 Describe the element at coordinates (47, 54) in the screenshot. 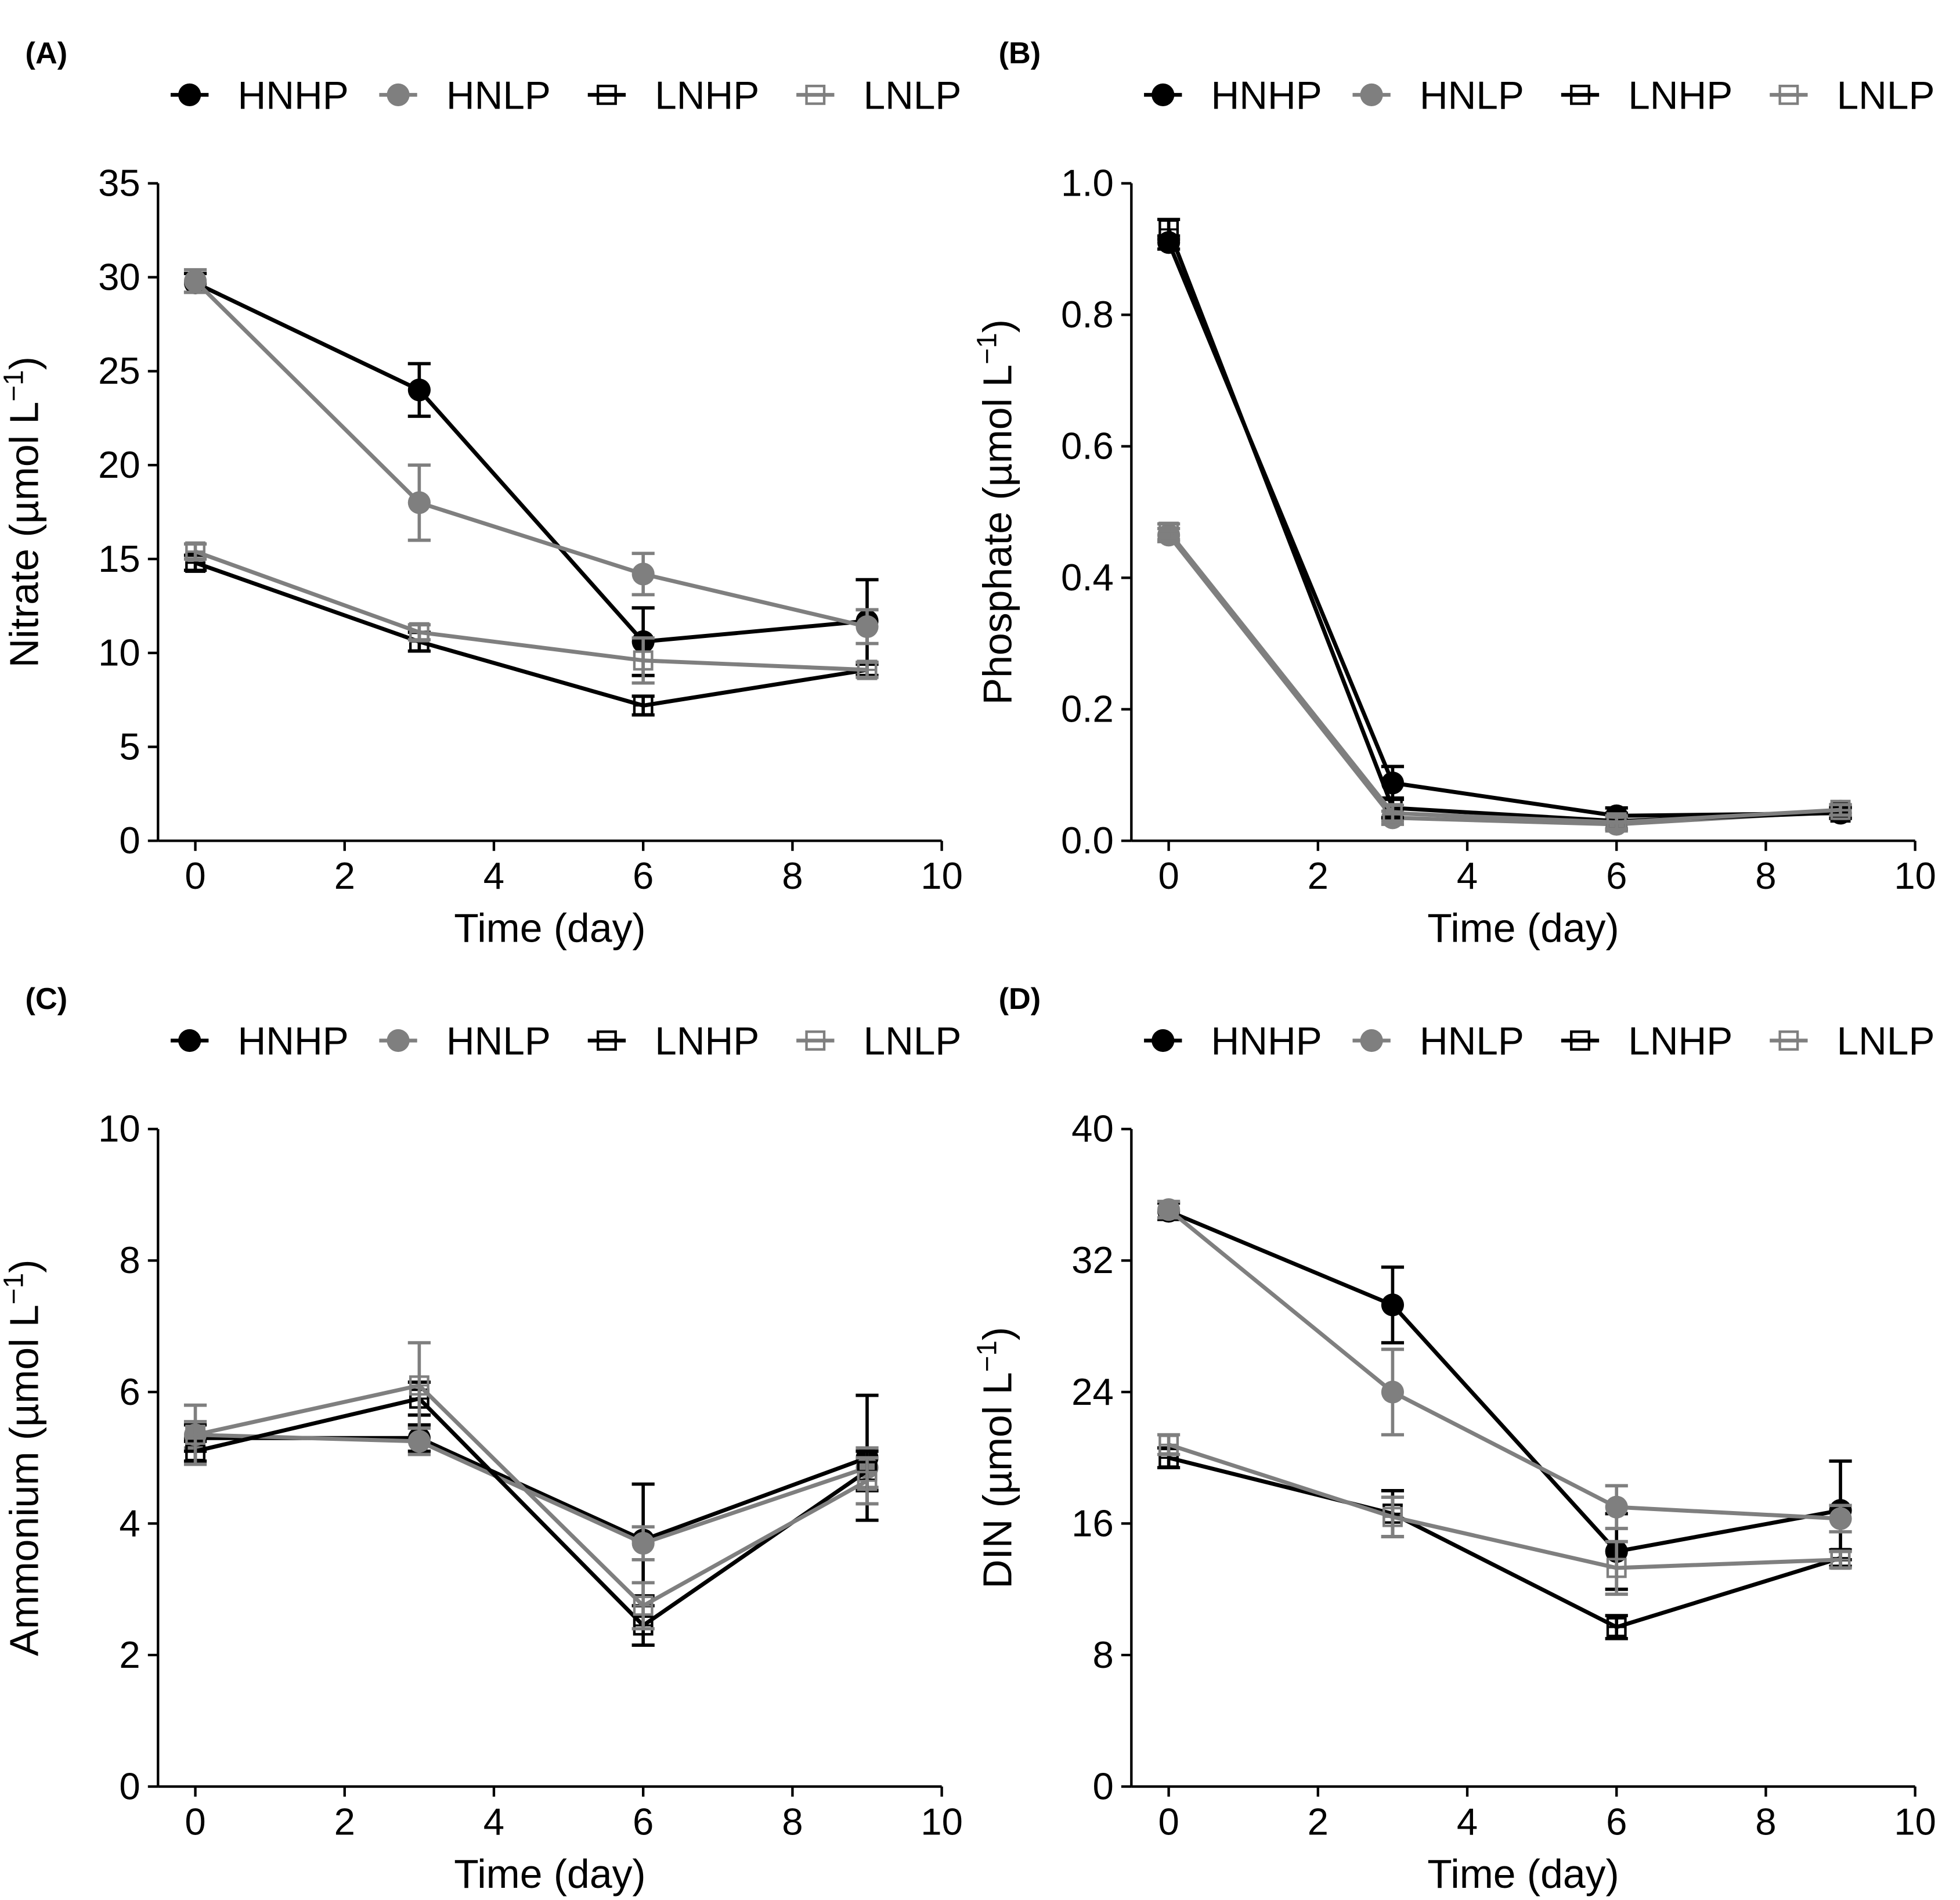

I see `panel-label: (A)` at that location.